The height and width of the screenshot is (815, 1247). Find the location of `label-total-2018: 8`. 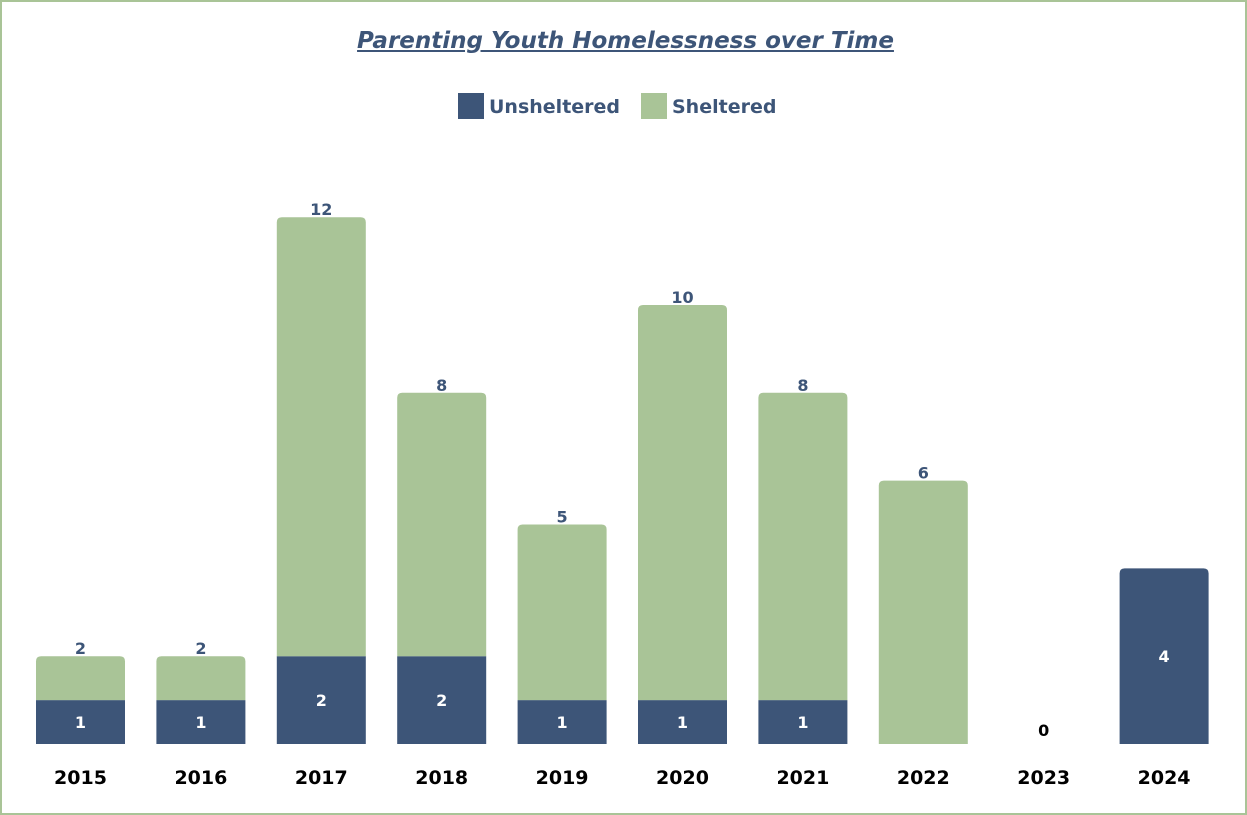

label-total-2018: 8 is located at coordinates (441, 385).